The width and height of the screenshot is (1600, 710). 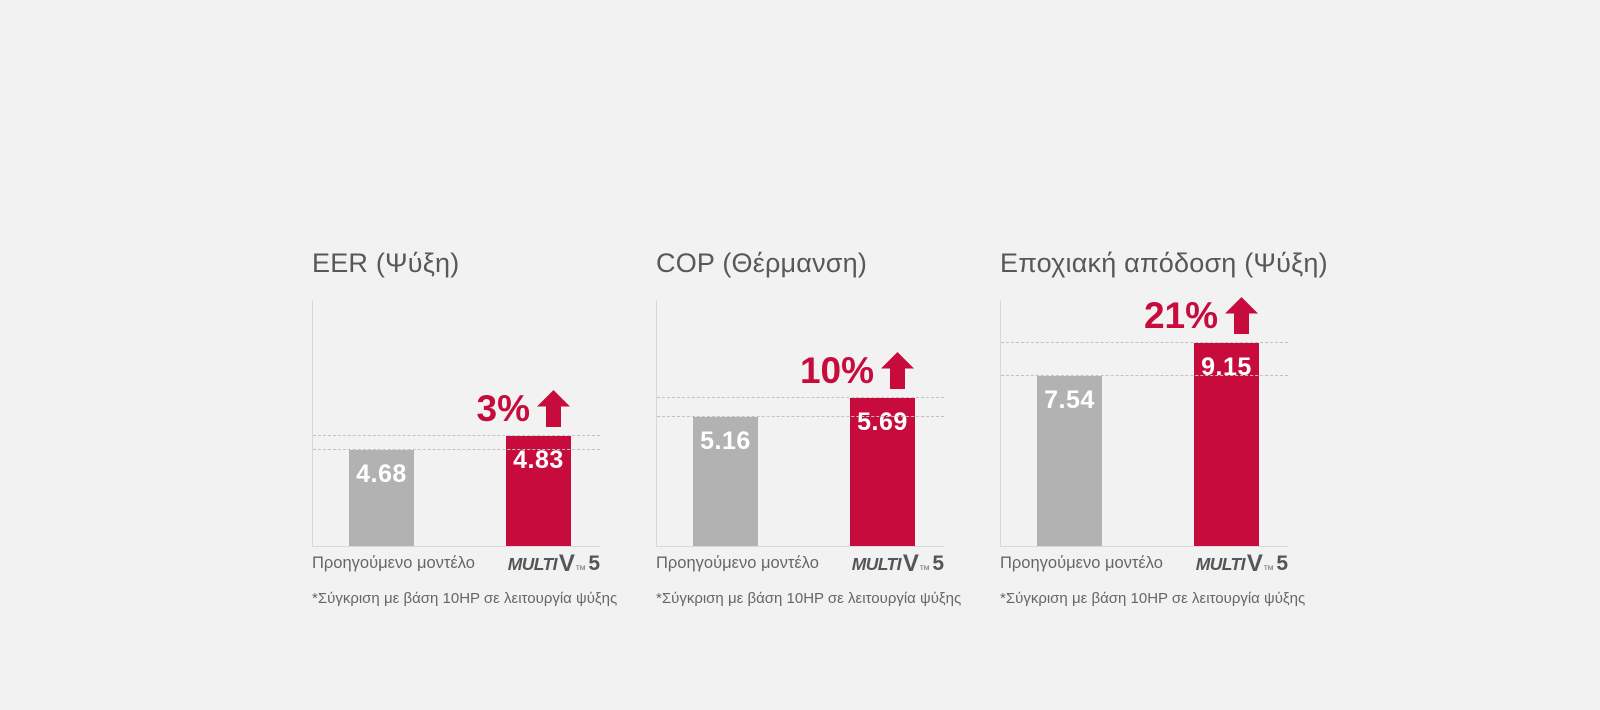 I want to click on bar-value-label: 5.16, so click(x=725, y=441).